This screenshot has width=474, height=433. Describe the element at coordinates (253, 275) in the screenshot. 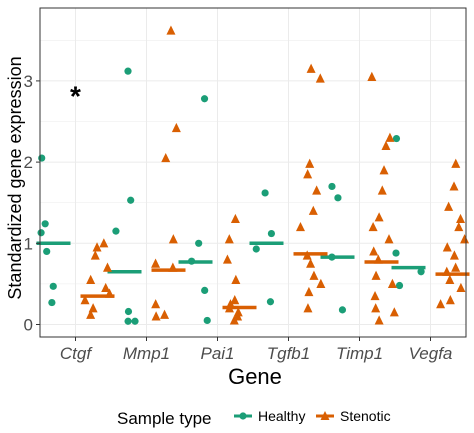

I see `mean-bars` at that location.